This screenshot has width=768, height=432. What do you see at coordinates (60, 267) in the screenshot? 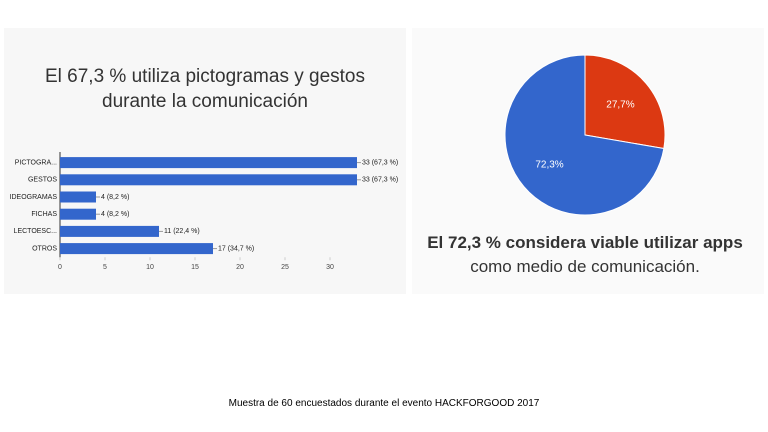
I see `x-tick-label: 0` at bounding box center [60, 267].